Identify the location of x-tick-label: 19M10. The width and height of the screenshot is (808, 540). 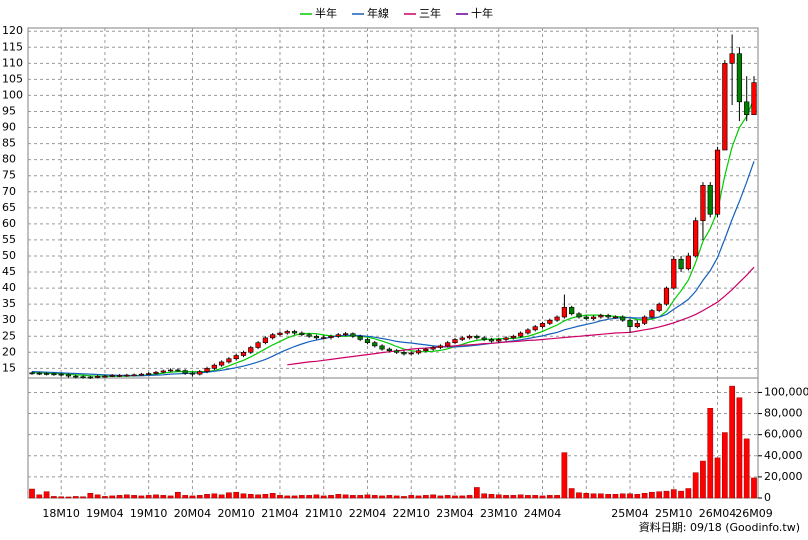
(149, 513).